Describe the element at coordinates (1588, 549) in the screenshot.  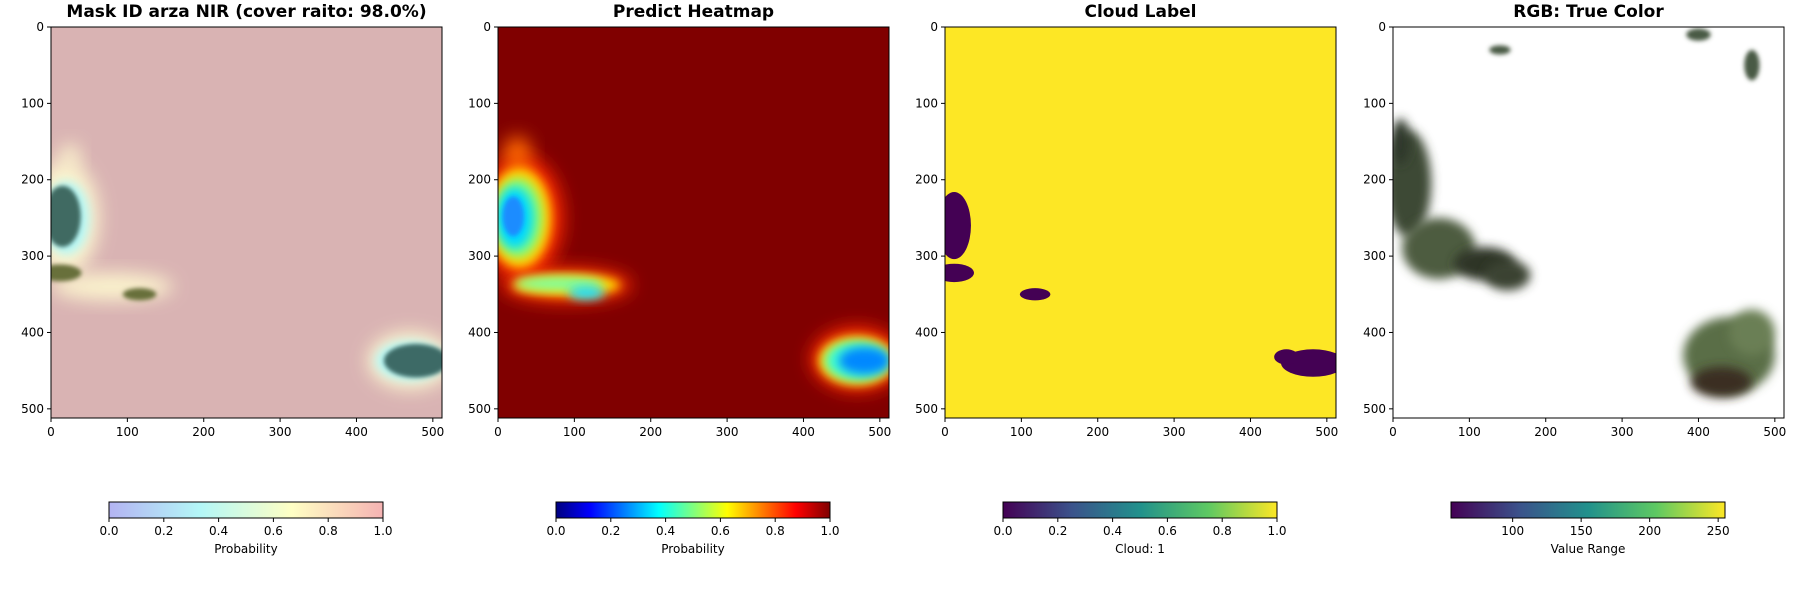
I see `colorbar-label: Value Range` at that location.